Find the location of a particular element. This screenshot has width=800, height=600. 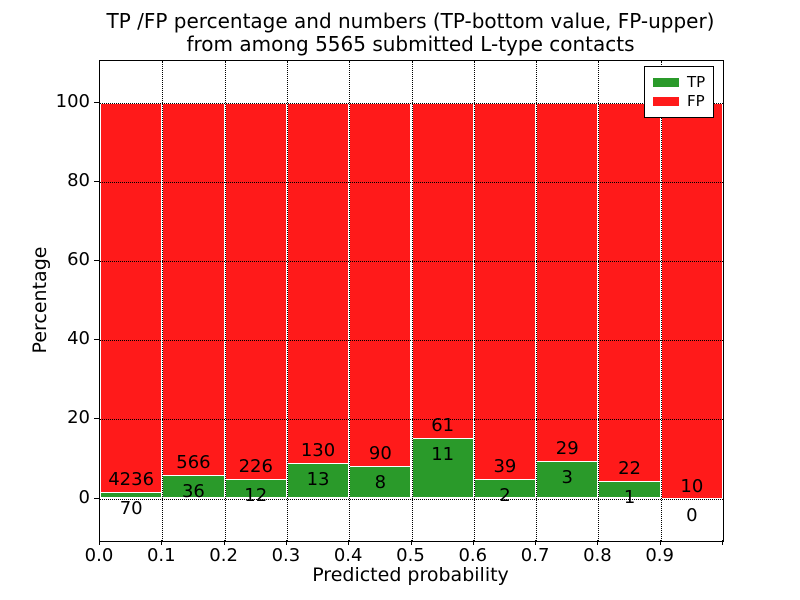

legend-item-tp: TP is located at coordinates (683, 82).